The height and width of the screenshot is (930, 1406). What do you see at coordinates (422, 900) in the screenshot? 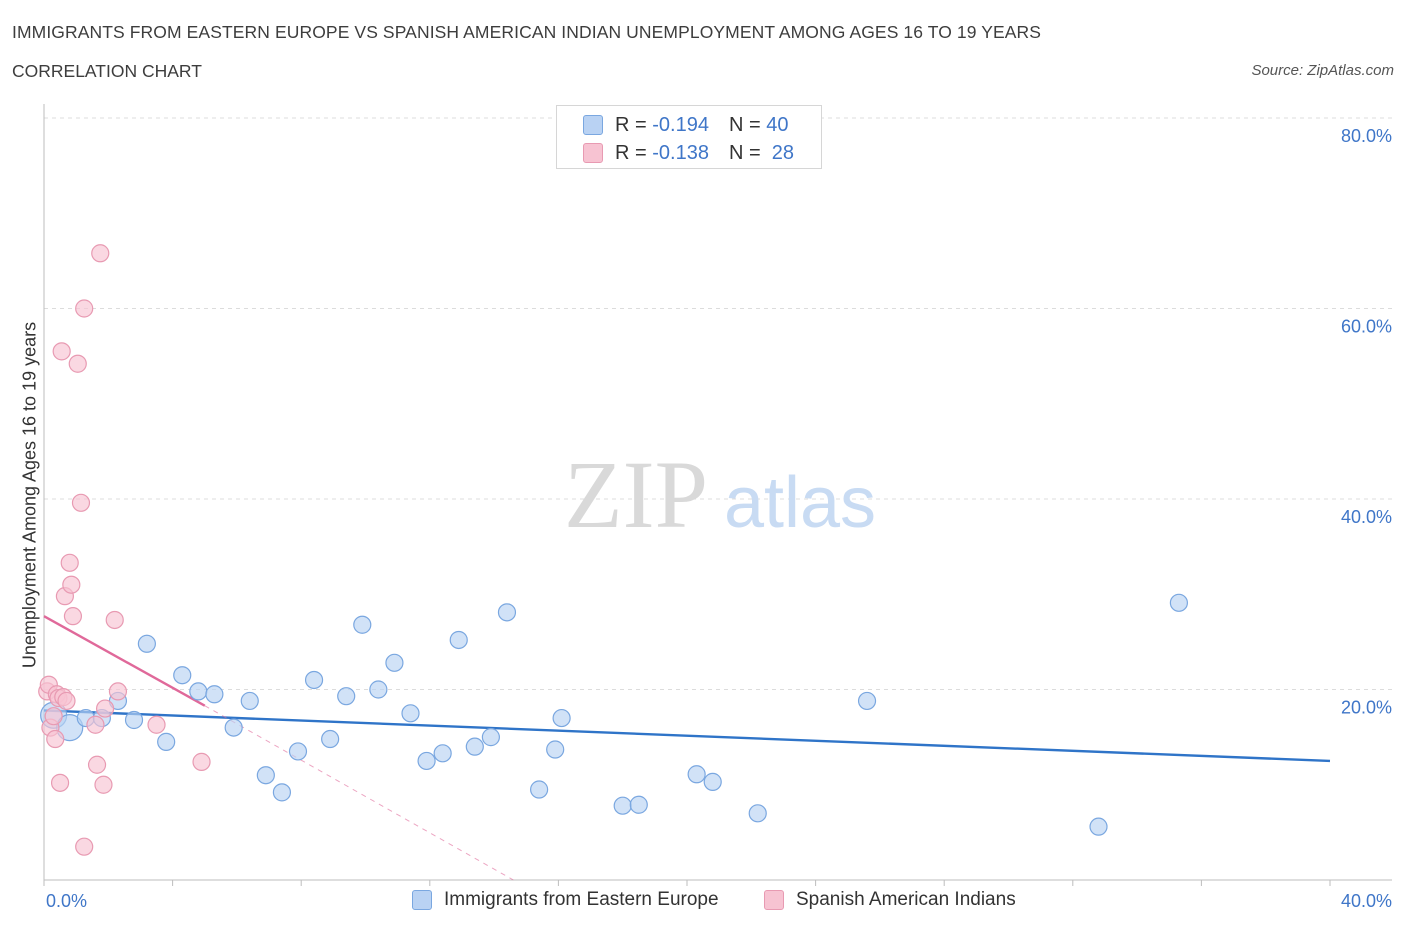
I see `bottom-legend-swatch-blue` at bounding box center [422, 900].